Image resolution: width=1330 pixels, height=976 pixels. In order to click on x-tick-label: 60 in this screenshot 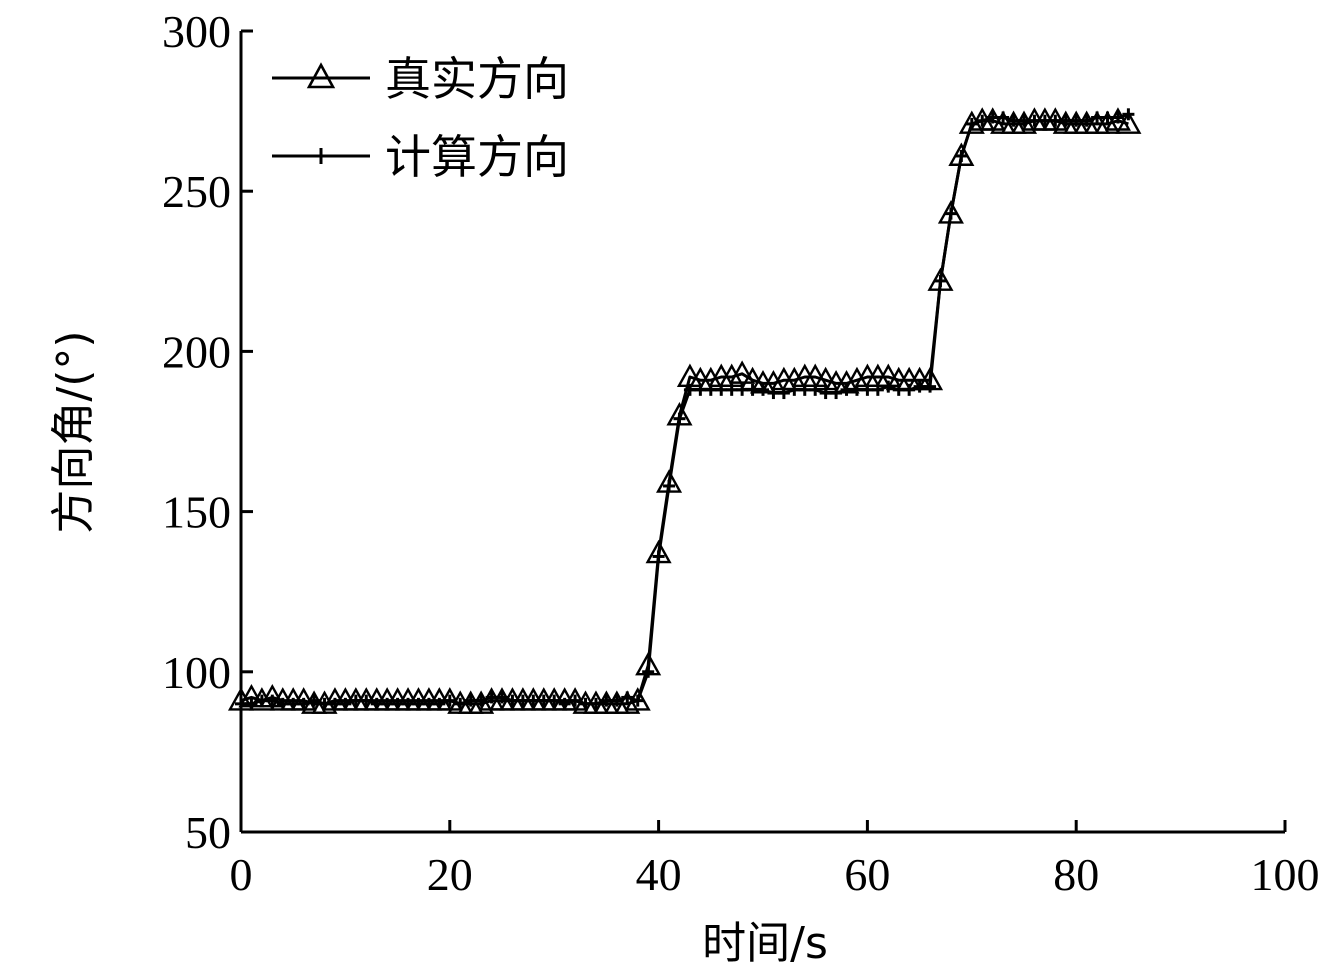, I will do `click(867, 874)`.